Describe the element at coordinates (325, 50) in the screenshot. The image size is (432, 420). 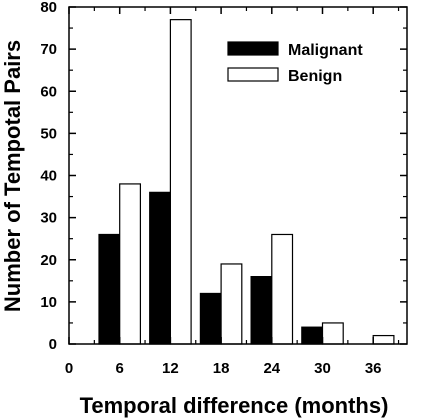
I see `legend-label-malignant: Malignant` at that location.